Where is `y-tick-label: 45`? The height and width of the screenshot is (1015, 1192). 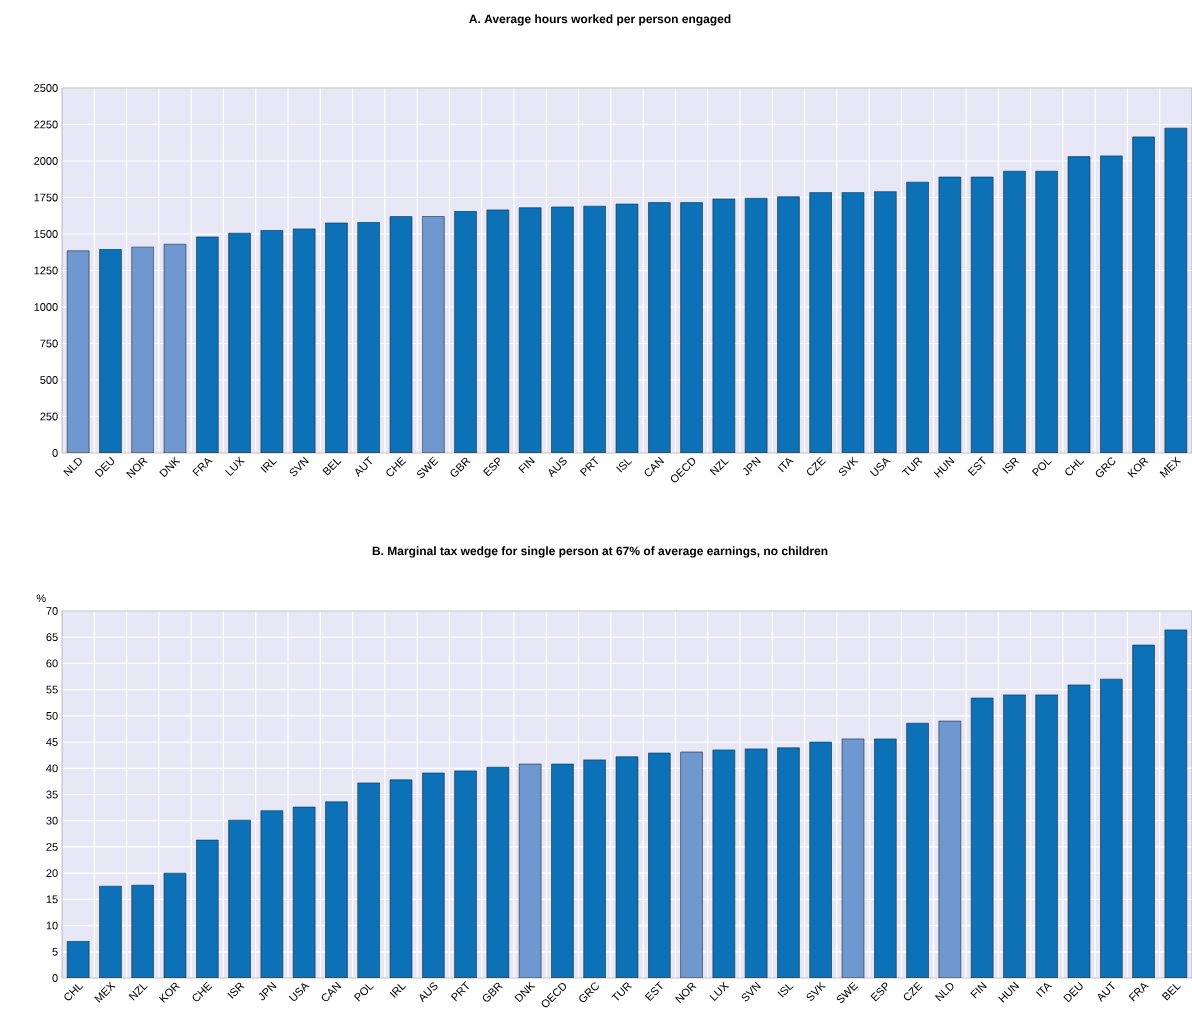 y-tick-label: 45 is located at coordinates (52, 742).